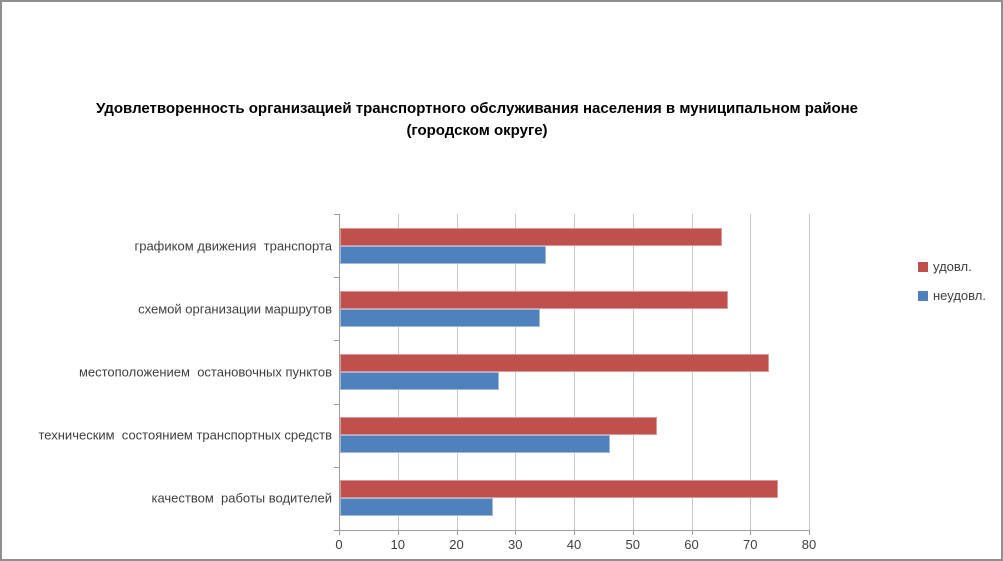 The image size is (1003, 561). What do you see at coordinates (235, 309) in the screenshot?
I see `category-label: схемой организации маршрутов` at bounding box center [235, 309].